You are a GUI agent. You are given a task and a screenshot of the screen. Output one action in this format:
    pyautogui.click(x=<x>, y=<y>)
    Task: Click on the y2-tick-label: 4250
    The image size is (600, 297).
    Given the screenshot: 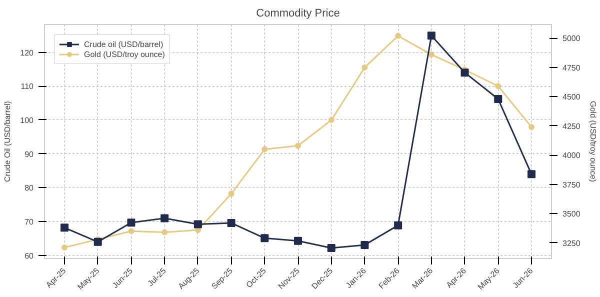 What is the action you would take?
    pyautogui.click(x=571, y=126)
    